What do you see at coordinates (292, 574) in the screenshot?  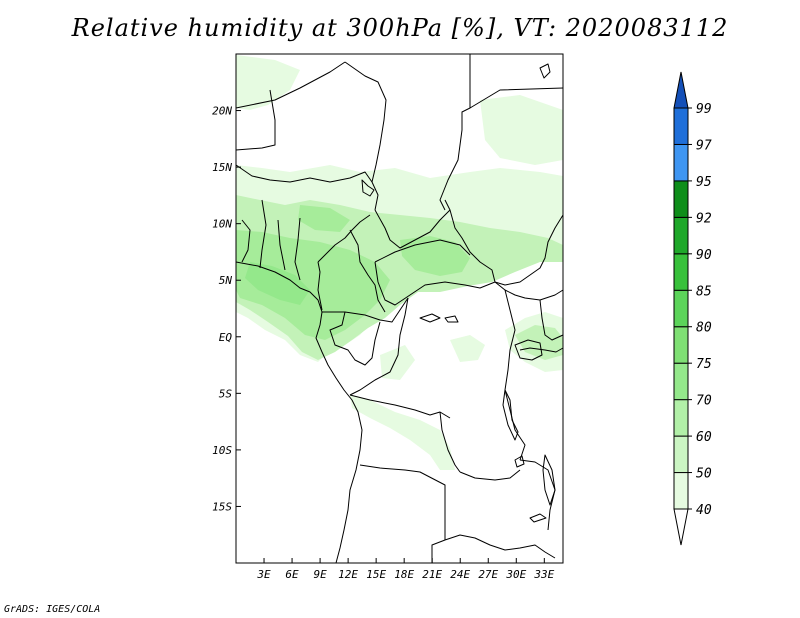 I see `lon-label: 6E` at bounding box center [292, 574].